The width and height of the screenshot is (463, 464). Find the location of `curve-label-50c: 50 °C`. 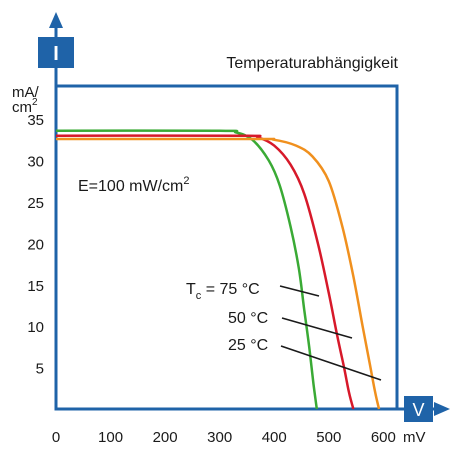

curve-label-50c: 50 °C is located at coordinates (248, 318).